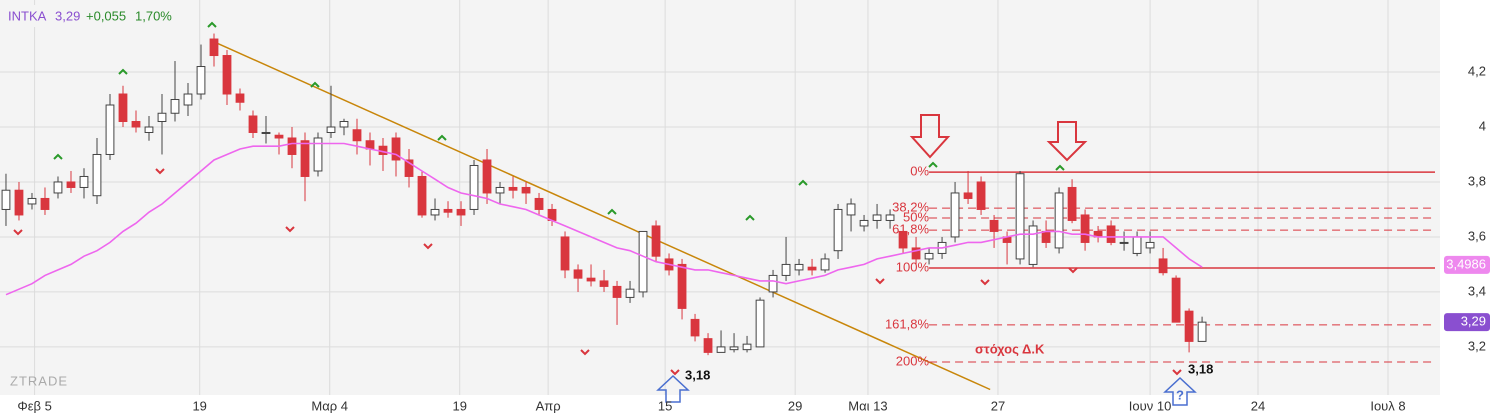 The image size is (1490, 415). Describe the element at coordinates (106, 15) in the screenshot. I see `legend-change: +0,055` at that location.